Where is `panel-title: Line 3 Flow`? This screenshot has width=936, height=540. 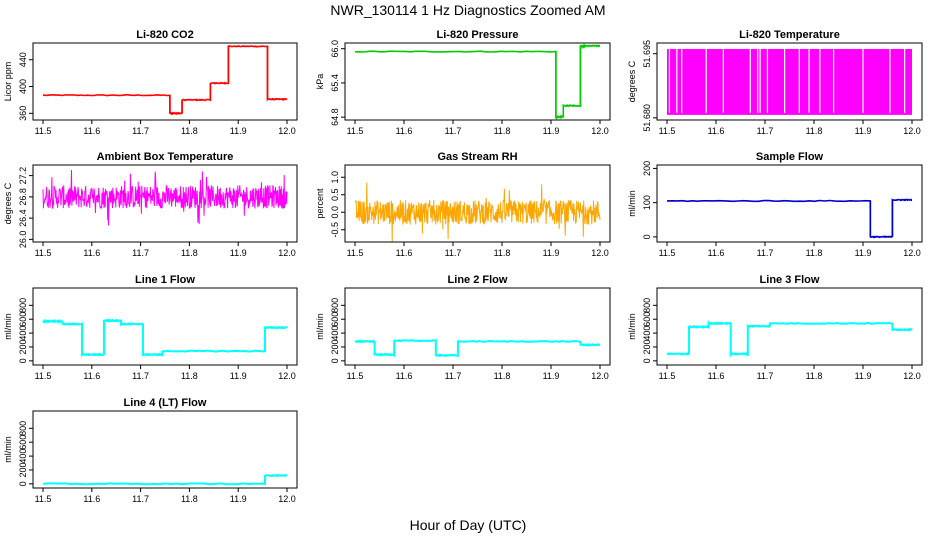
panel-title: Line 3 Flow is located at coordinates (790, 280).